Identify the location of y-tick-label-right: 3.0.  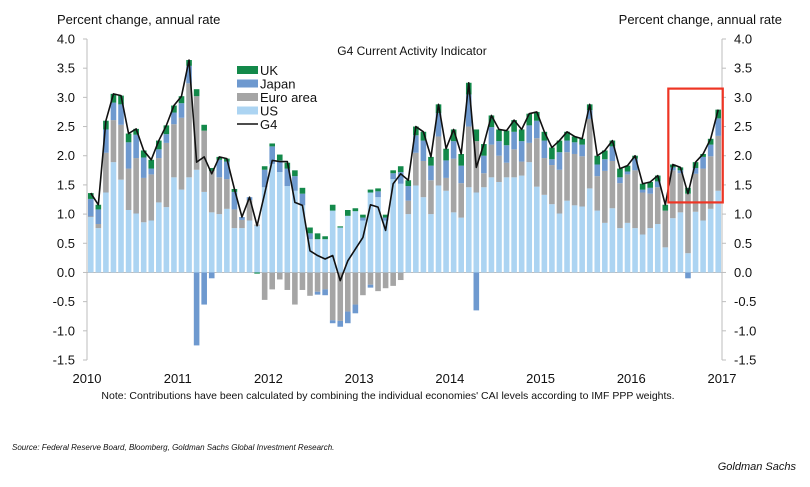
(743, 97).